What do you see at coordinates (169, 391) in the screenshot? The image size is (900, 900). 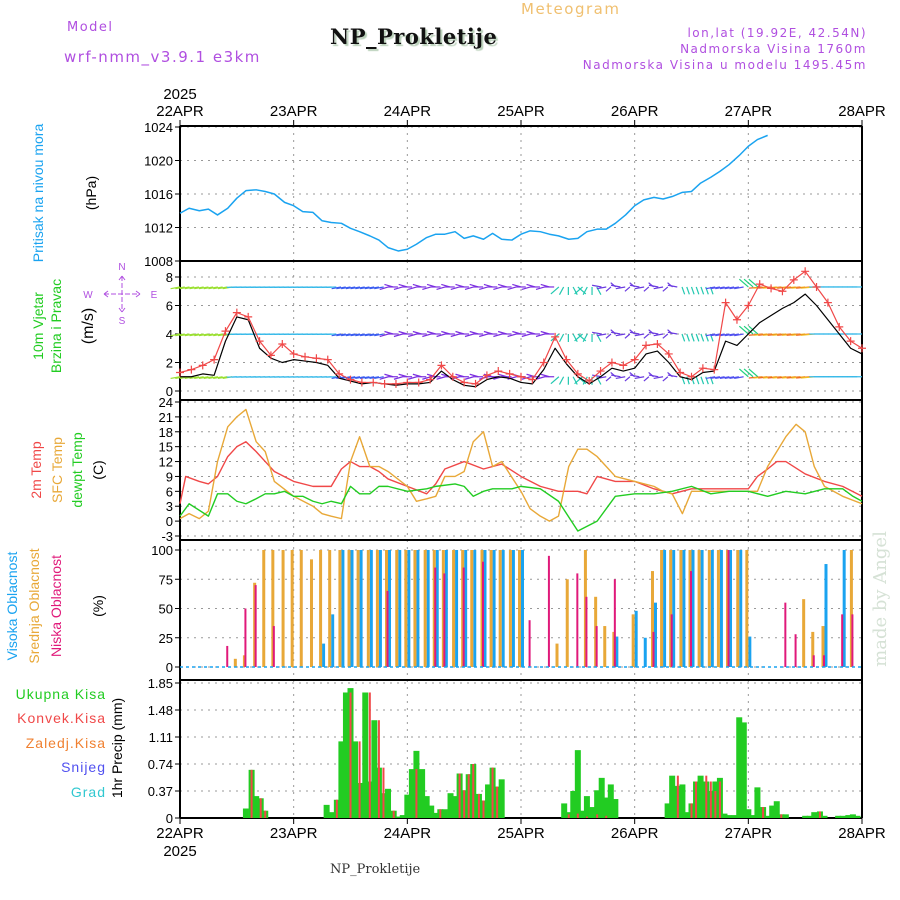 I see `ytick-label: 0` at bounding box center [169, 391].